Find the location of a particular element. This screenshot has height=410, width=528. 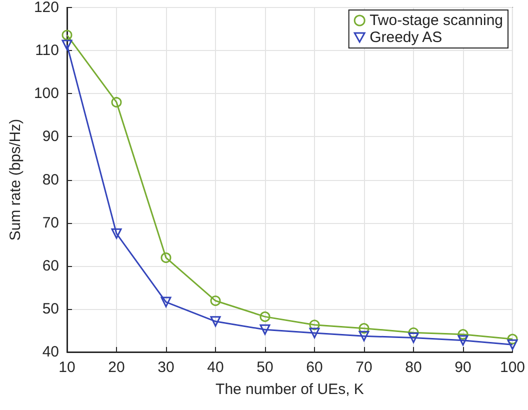

x-tick-label: 40 is located at coordinates (215, 367).